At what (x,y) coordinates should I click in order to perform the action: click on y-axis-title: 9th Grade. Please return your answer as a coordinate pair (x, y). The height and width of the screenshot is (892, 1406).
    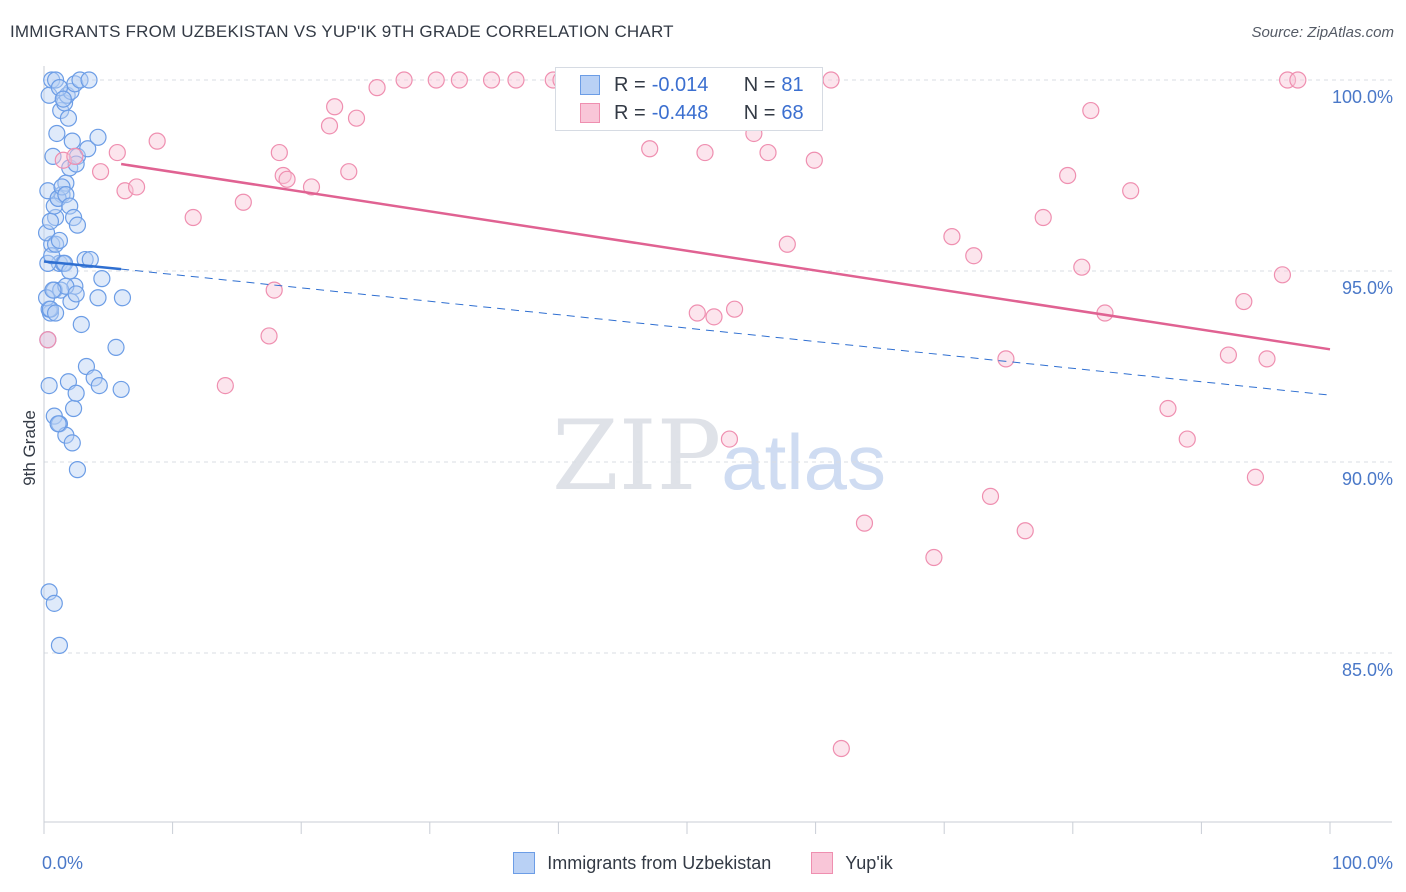
    Looking at the image, I should click on (29, 448).